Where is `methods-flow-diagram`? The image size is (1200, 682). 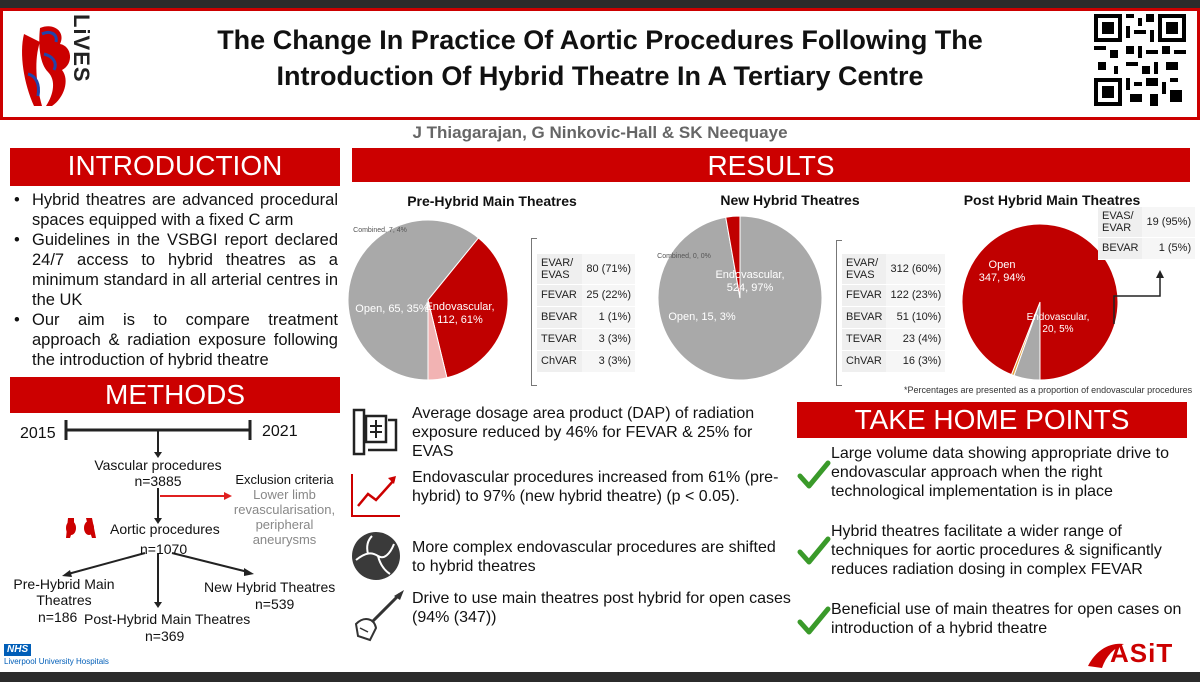 methods-flow-diagram is located at coordinates (158, 514).